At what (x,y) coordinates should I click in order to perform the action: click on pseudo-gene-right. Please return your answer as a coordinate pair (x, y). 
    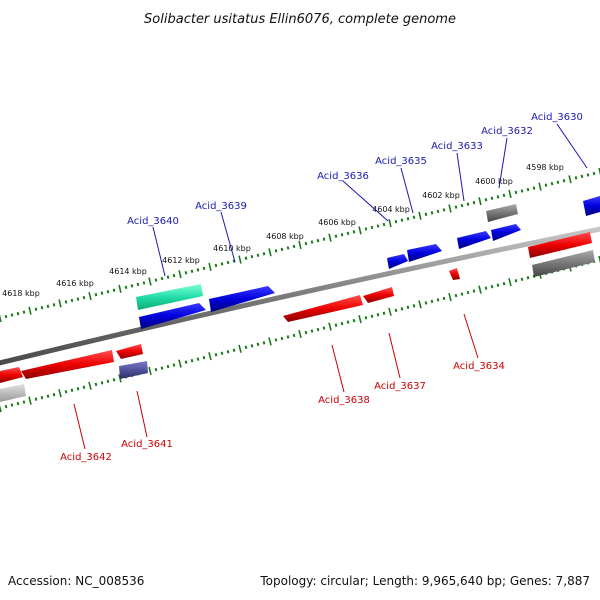
    Looking at the image, I should click on (563, 263).